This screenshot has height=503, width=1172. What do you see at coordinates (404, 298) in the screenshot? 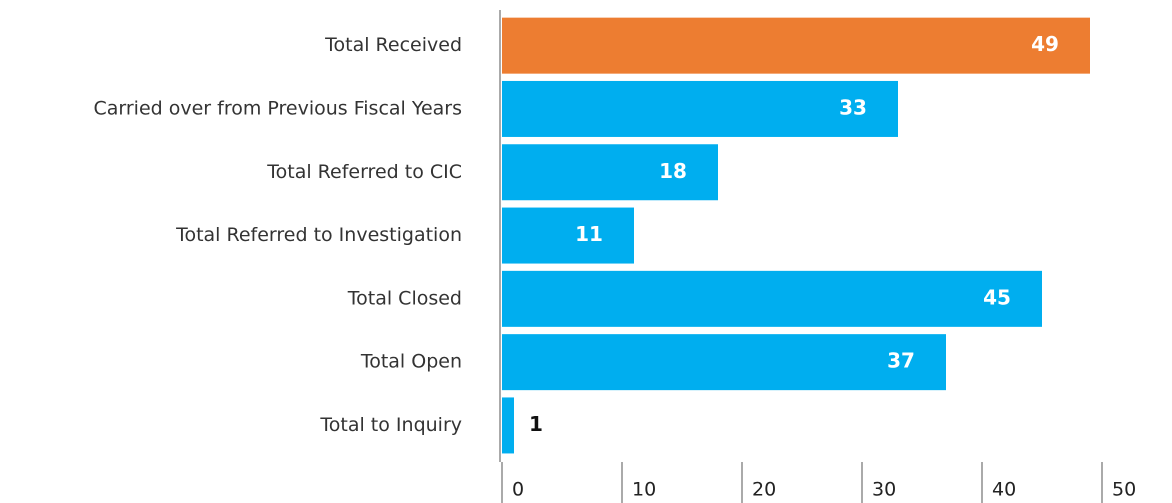
I see `category-label: Total Closed` at bounding box center [404, 298].